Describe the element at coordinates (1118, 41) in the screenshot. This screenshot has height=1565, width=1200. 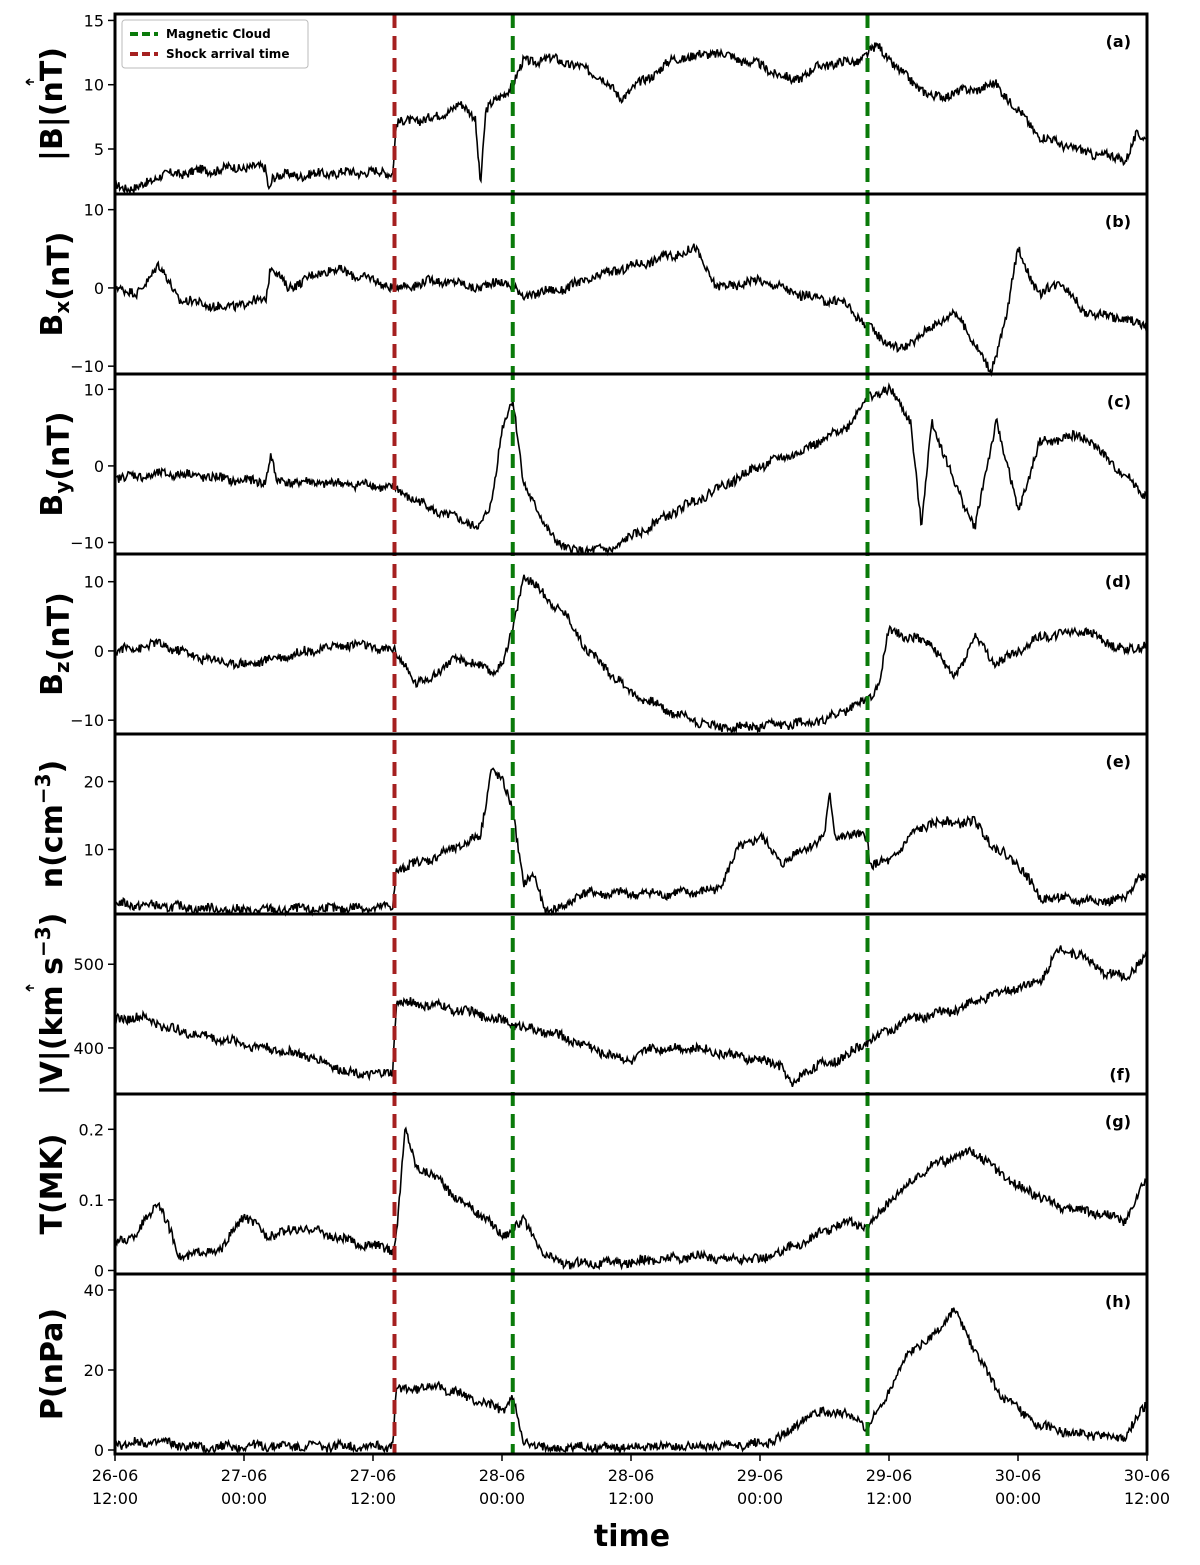
I see `panel-tag: (a)` at that location.